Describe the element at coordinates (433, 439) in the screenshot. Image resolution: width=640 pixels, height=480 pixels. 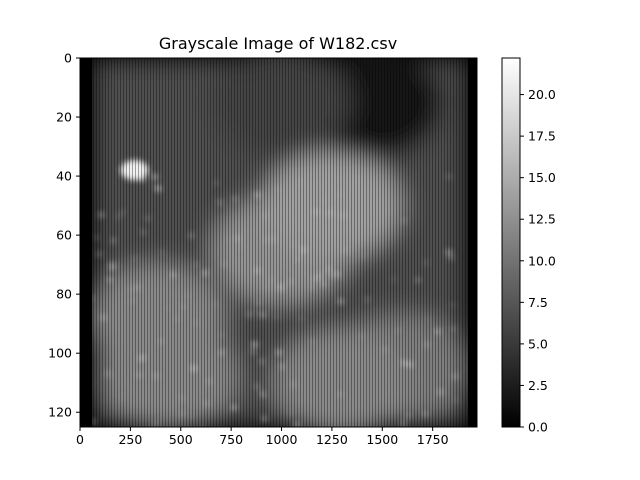
I see `x-tick-label: 1750` at that location.